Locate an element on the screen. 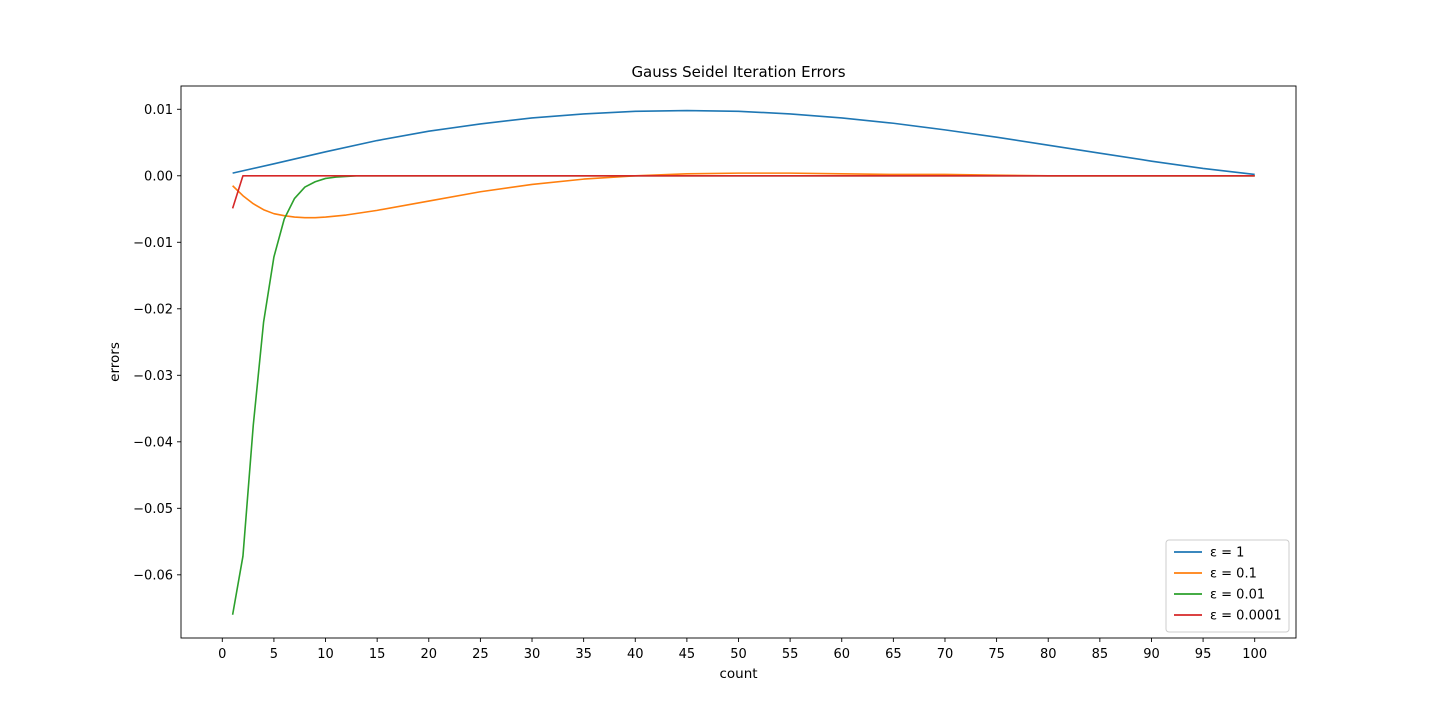 This screenshot has height=717, width=1440. legend-label: ε = 0.1 is located at coordinates (1233, 574).